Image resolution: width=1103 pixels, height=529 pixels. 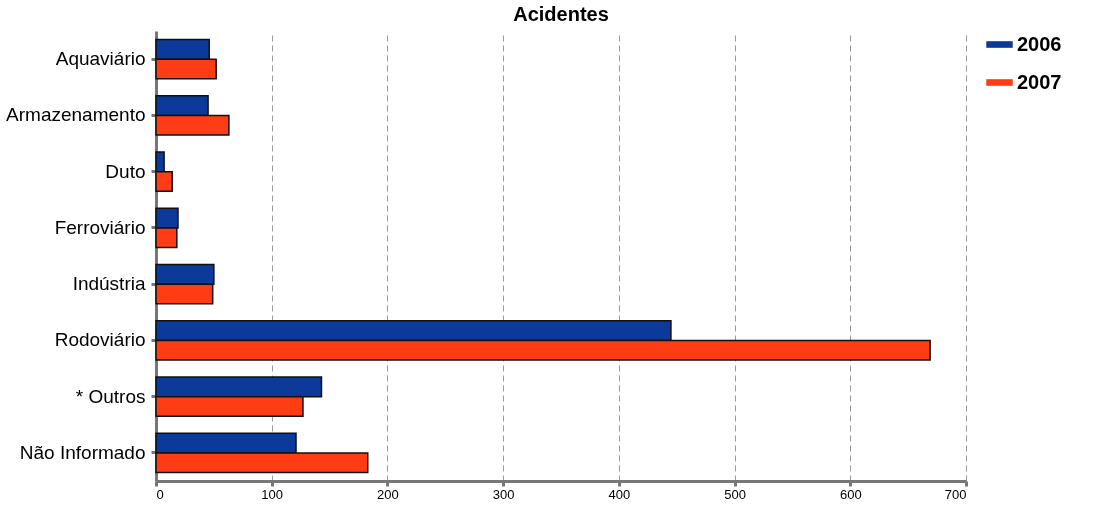 What do you see at coordinates (82, 452) in the screenshot?
I see `y-tick-label: Não Informado` at bounding box center [82, 452].